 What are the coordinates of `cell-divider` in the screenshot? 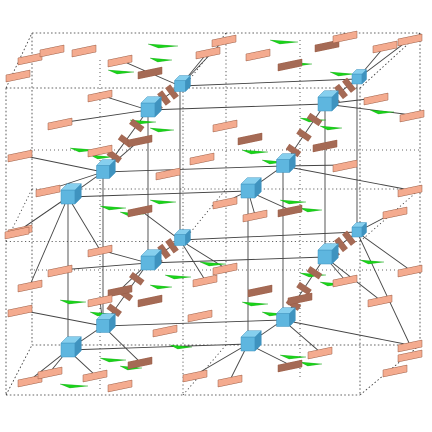 It's located at (204, 370).